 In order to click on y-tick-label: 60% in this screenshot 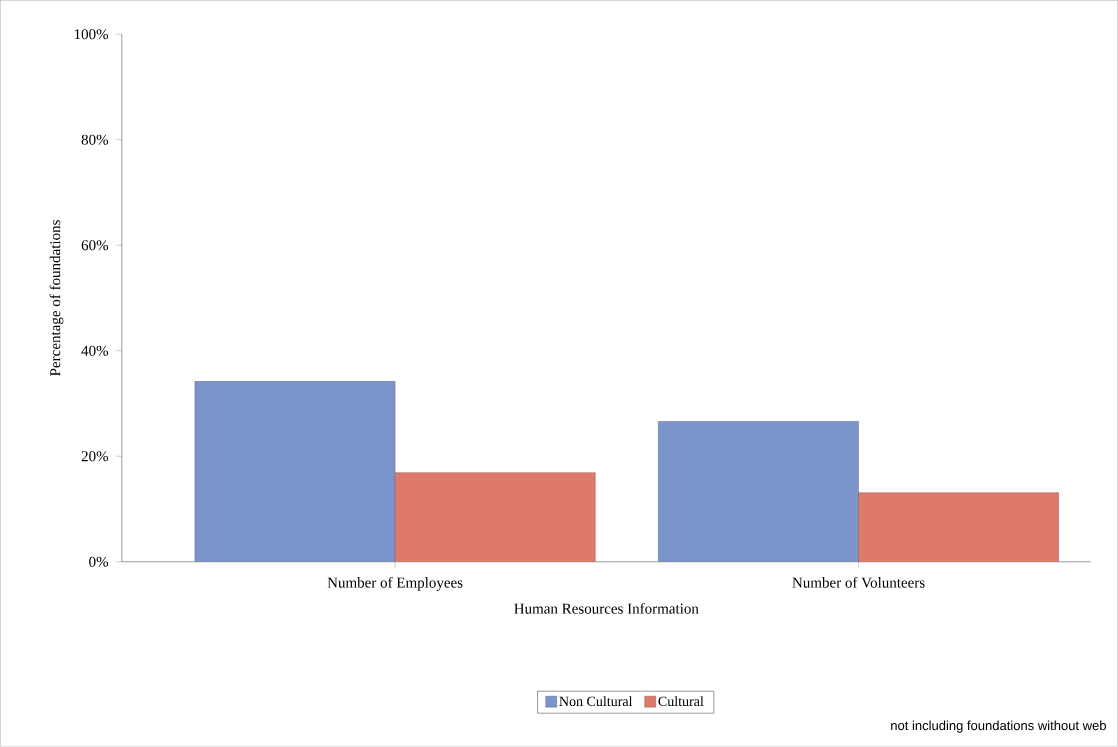, I will do `click(95, 245)`.